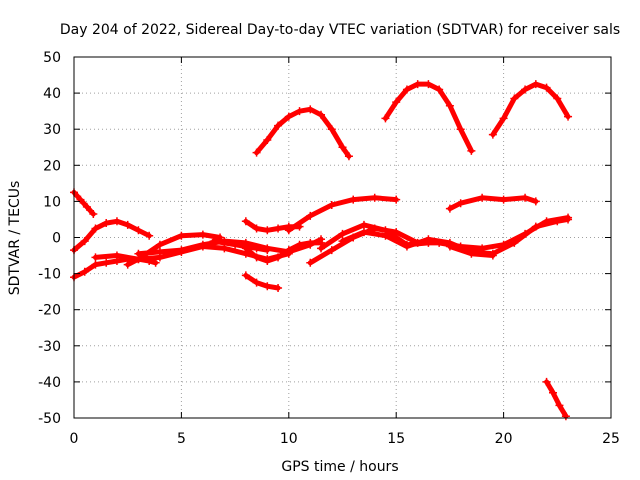 Image resolution: width=640 pixels, height=480 pixels. Describe the element at coordinates (611, 439) in the screenshot. I see `x-tick-label: 25` at that location.